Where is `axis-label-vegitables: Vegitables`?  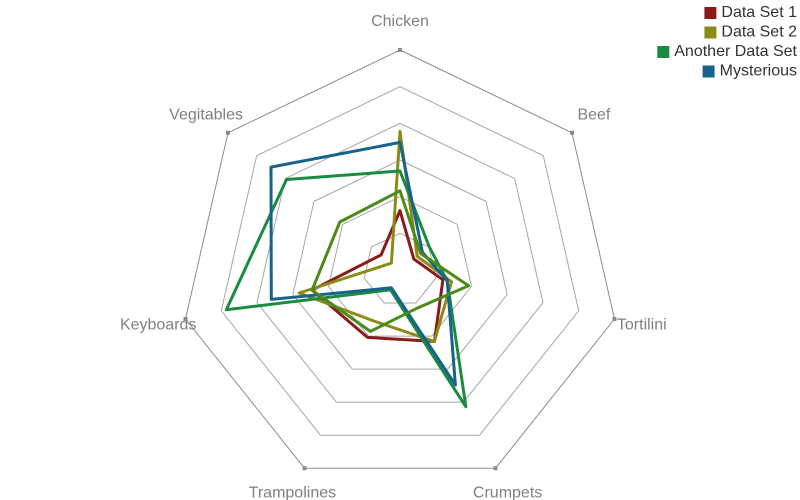
axis-label-vegitables: Vegitables is located at coordinates (206, 115).